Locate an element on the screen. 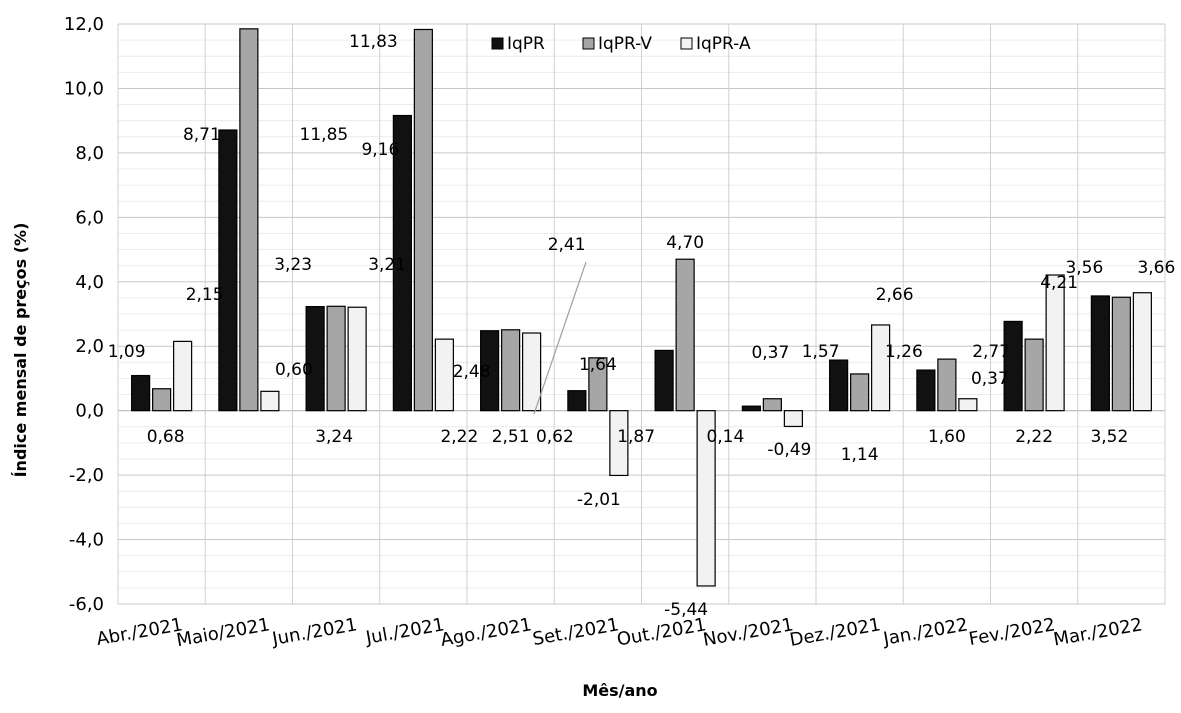 The image size is (1181, 713). data-label-iqpr-a: 2,15 is located at coordinates (205, 295).